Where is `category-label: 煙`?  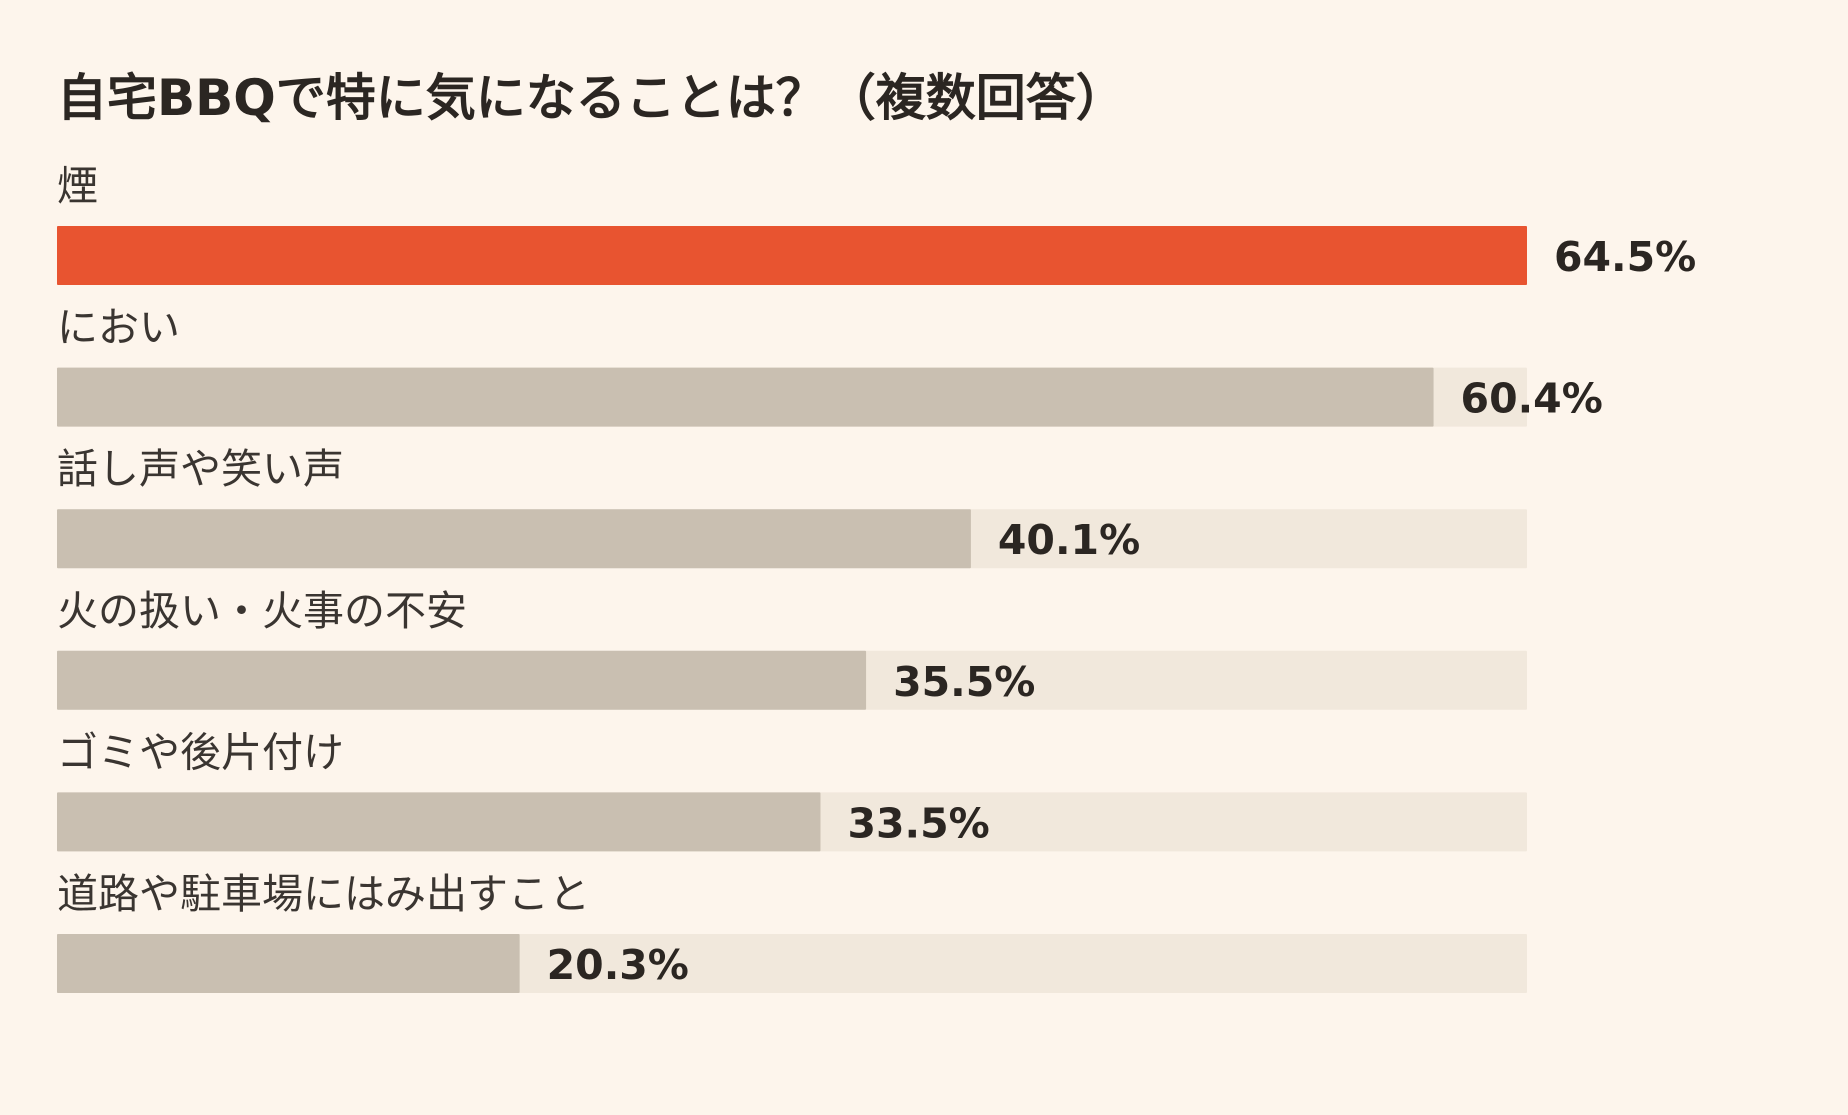
category-label: 煙 is located at coordinates (77, 186).